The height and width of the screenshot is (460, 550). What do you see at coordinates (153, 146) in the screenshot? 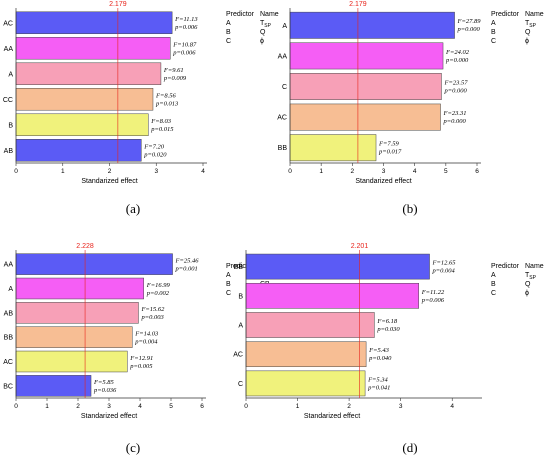
I see `f-value-label: F=7.20` at bounding box center [153, 146].